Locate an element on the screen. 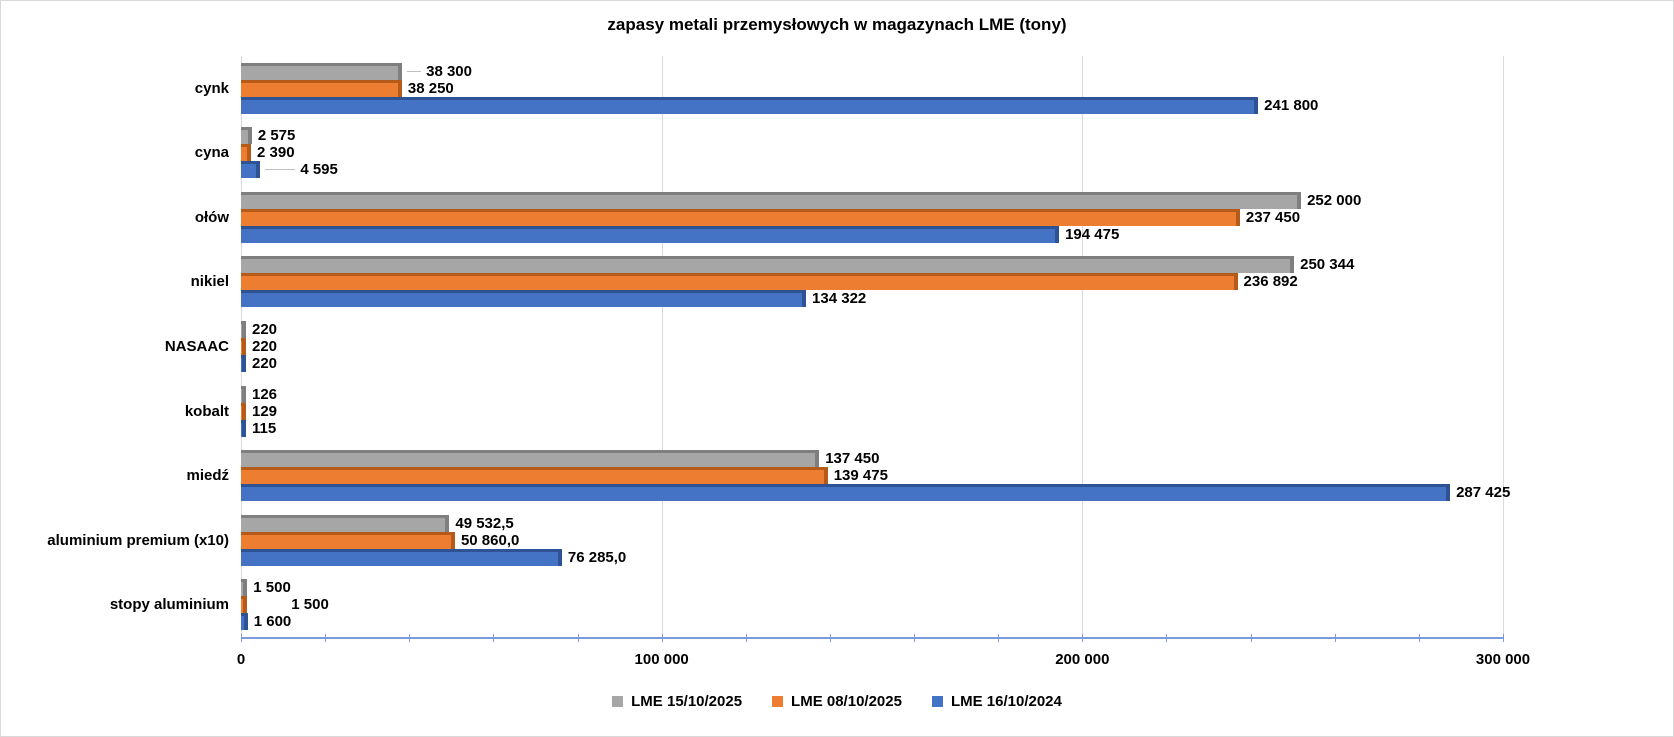  legend-label: LME 08/10/2025 is located at coordinates (846, 701).